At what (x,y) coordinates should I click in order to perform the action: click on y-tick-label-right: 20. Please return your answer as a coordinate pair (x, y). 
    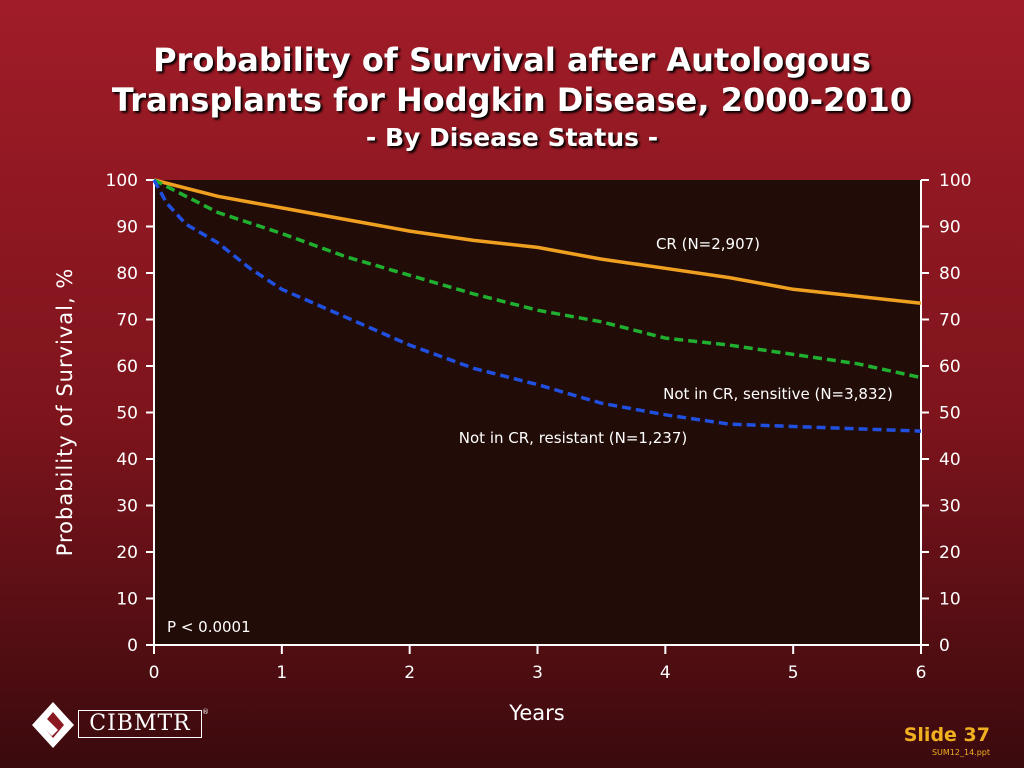
    Looking at the image, I should click on (950, 553).